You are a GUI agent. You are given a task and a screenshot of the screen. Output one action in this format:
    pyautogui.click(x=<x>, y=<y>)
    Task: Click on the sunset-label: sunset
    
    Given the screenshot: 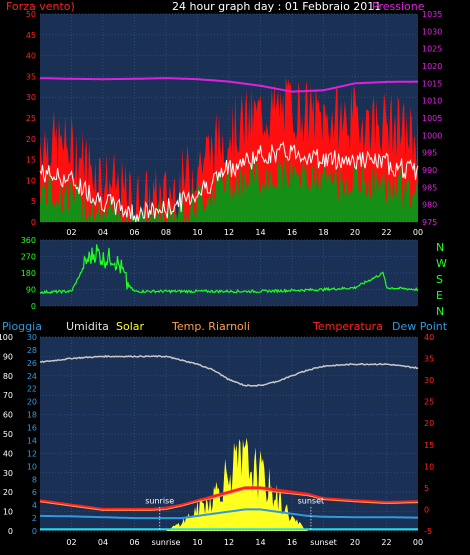 What is the action you would take?
    pyautogui.click(x=311, y=500)
    